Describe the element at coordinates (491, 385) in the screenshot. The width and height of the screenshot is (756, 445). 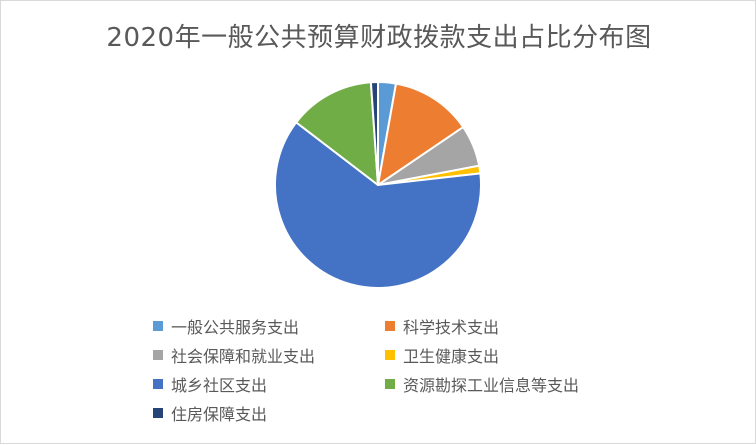
I see `legend-label: 资源勘探工业信息等支出` at that location.